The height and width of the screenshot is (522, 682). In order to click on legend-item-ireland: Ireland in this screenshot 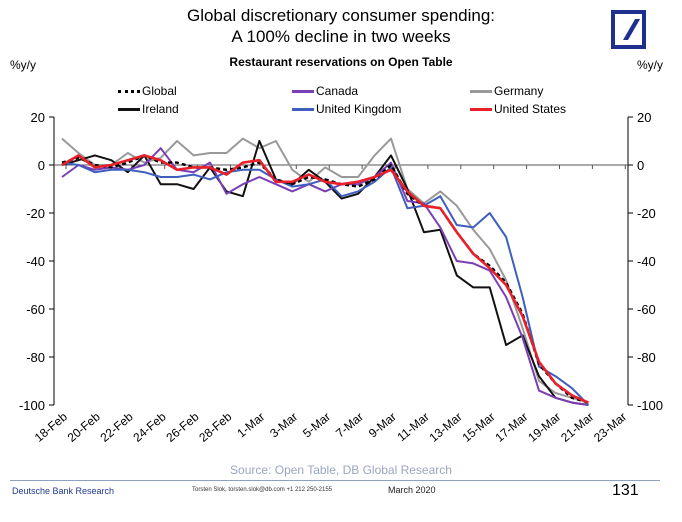, I will do `click(148, 109)`.